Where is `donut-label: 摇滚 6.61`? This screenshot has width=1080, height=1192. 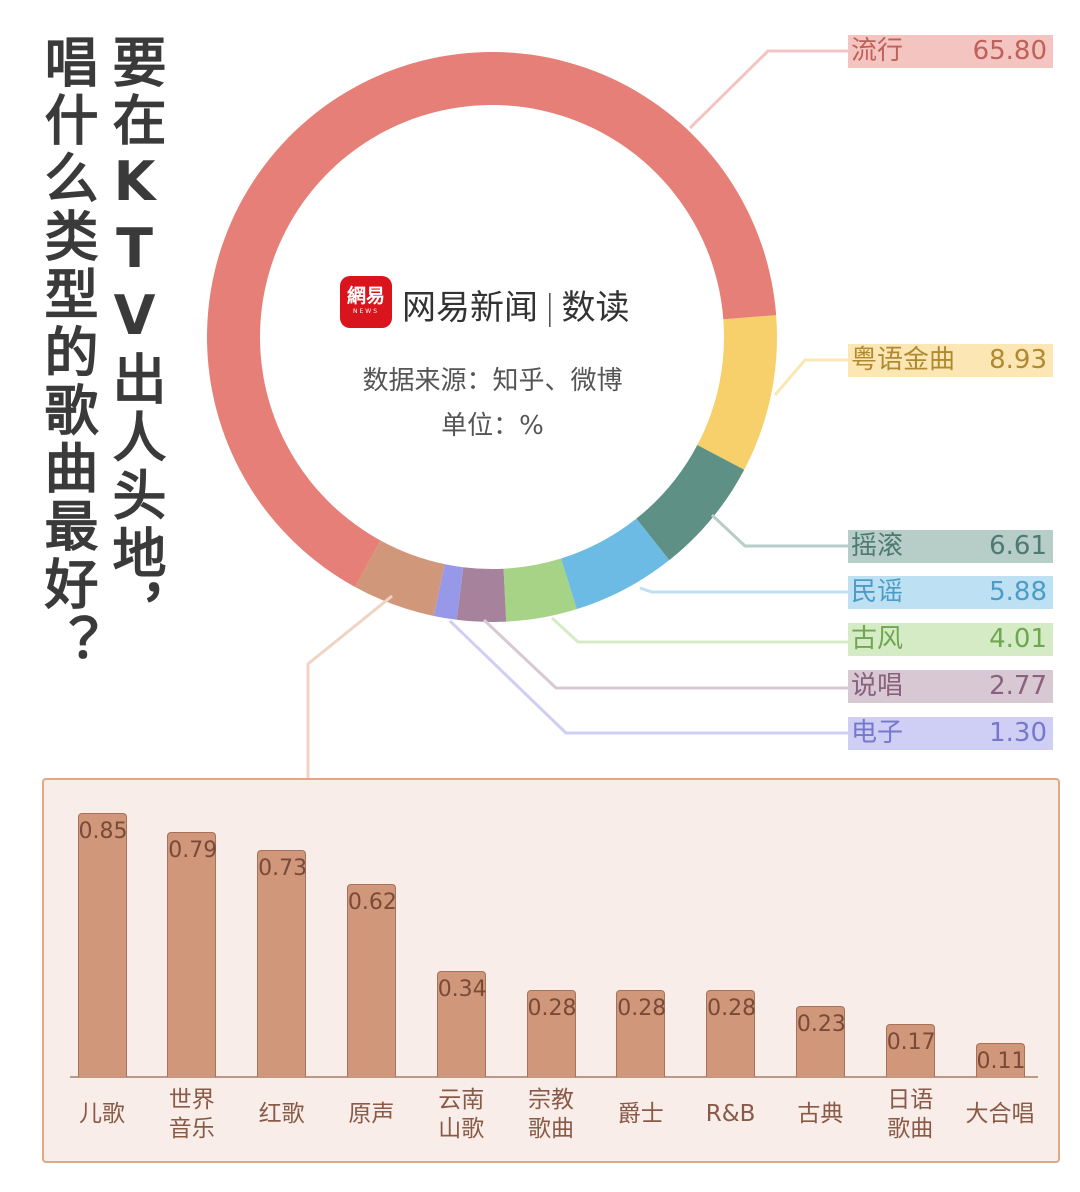 donut-label: 摇滚 6.61 is located at coordinates (950, 546).